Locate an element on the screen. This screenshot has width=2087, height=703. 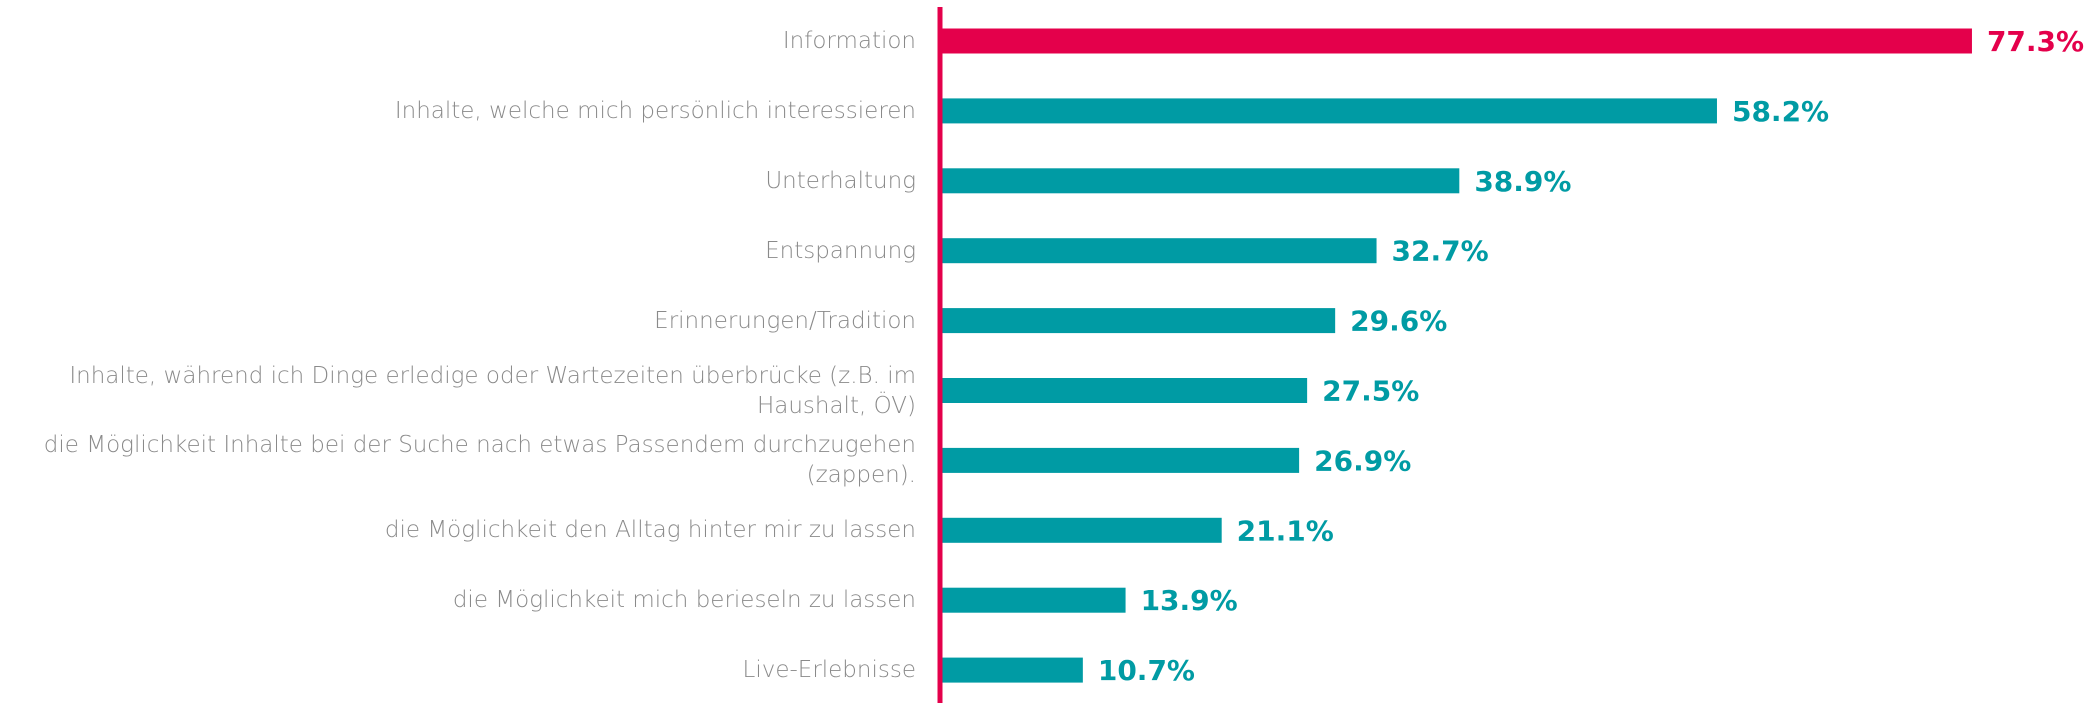
value-label: 13.9% is located at coordinates (1189, 600).